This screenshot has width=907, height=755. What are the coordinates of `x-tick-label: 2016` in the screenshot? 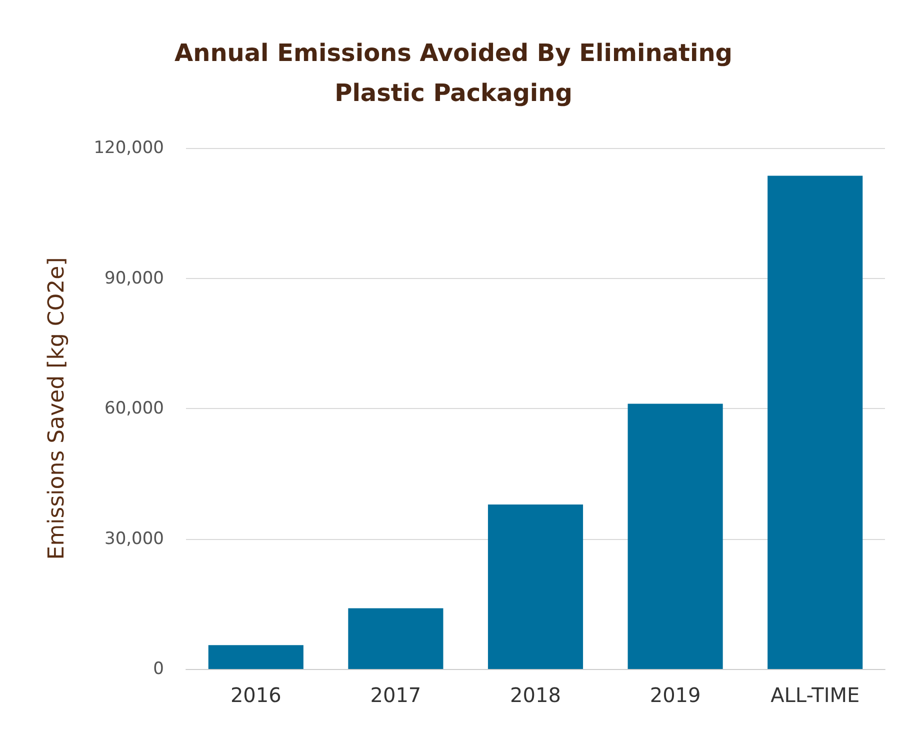 It's located at (256, 695).